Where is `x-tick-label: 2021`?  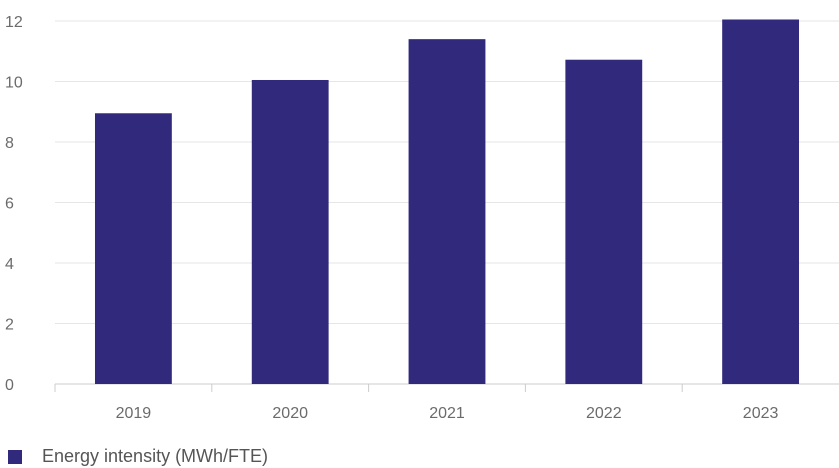 x-tick-label: 2021 is located at coordinates (447, 413).